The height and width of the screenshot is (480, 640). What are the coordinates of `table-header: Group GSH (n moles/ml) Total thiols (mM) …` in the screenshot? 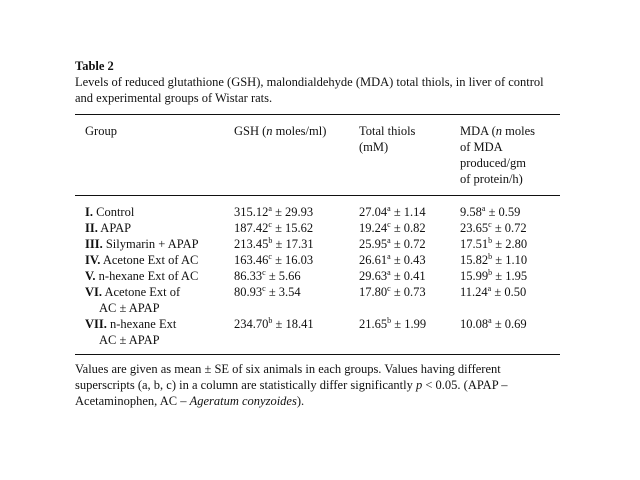 It's located at (317, 155).